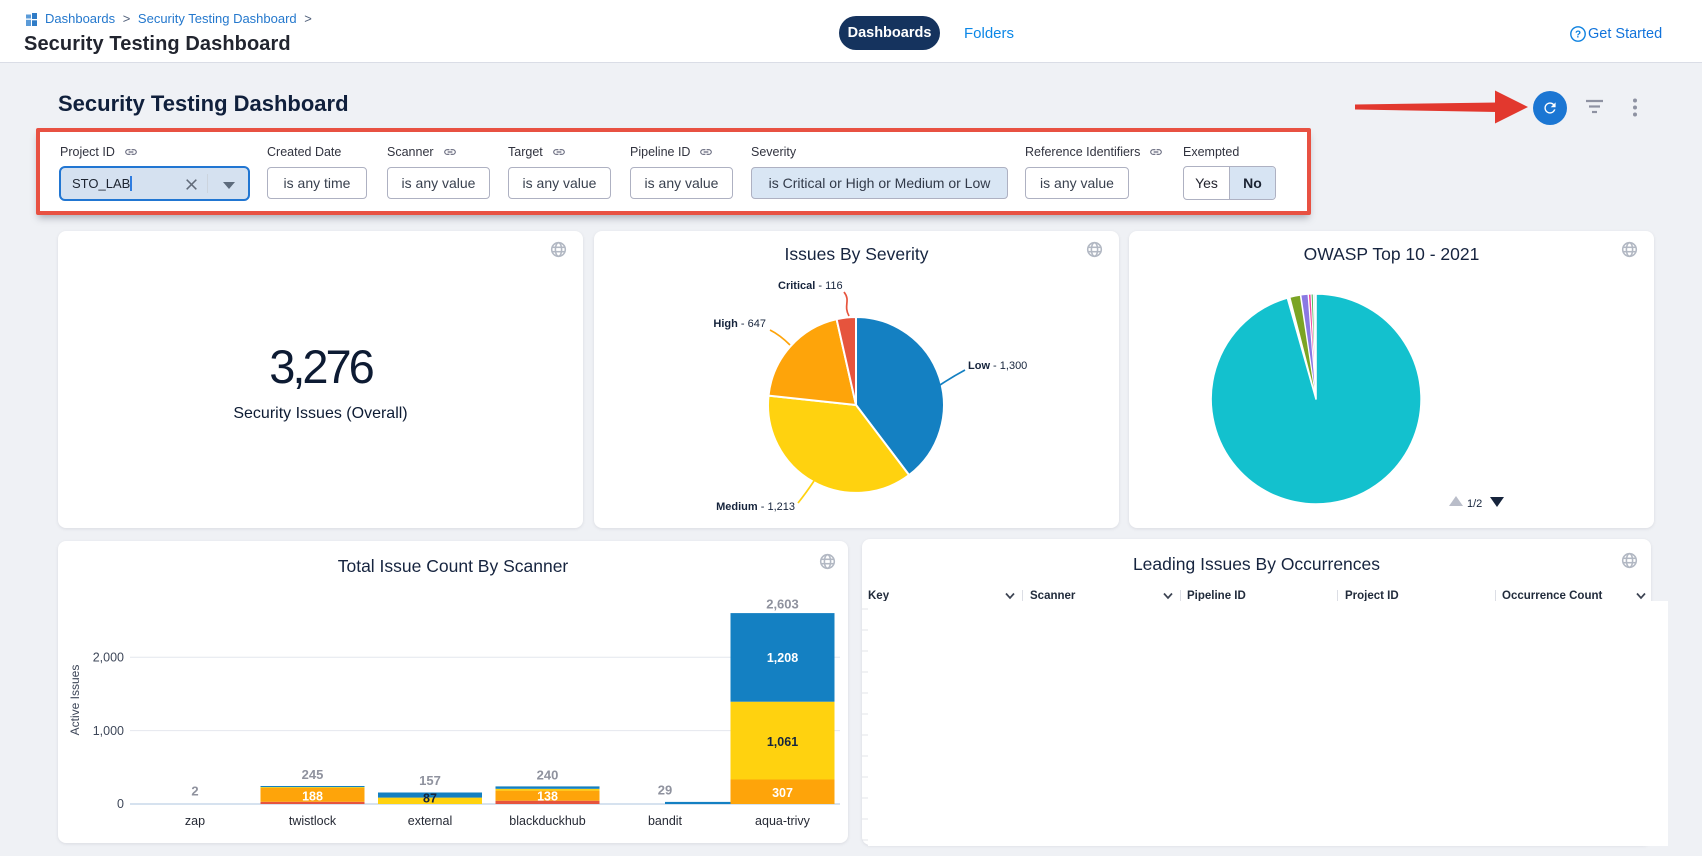  Describe the element at coordinates (997, 366) in the screenshot. I see `svg-text: Low - 1,300` at that location.